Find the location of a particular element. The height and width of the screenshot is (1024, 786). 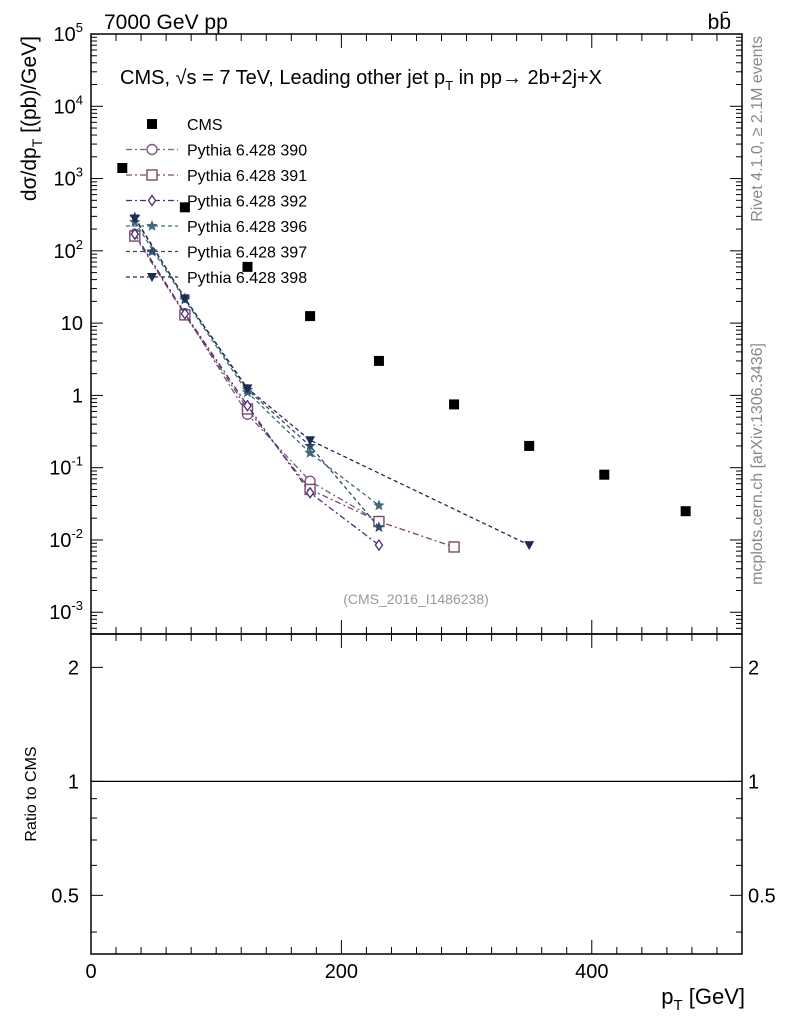

legend-entry: Pythia 6.428 391 is located at coordinates (216, 176).